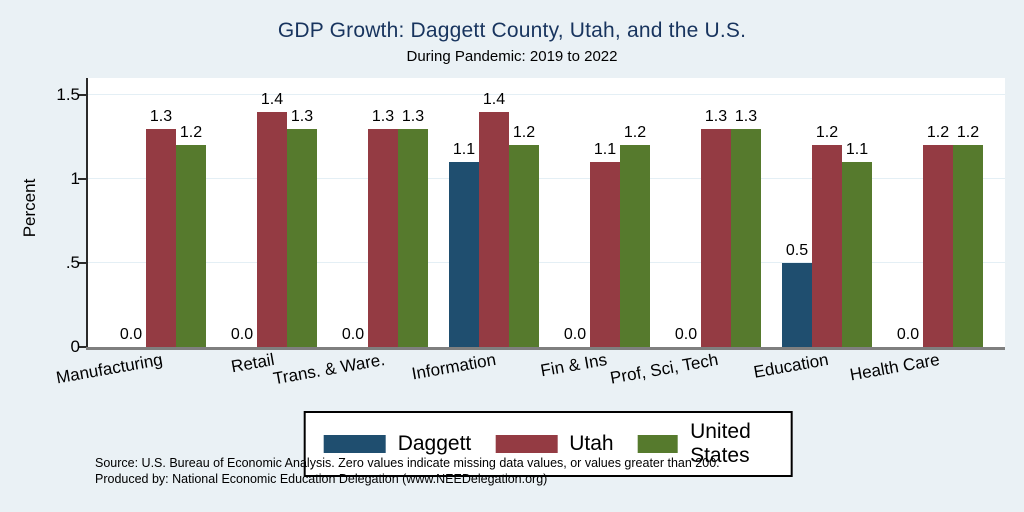  I want to click on legend-item: Daggett, so click(397, 444).